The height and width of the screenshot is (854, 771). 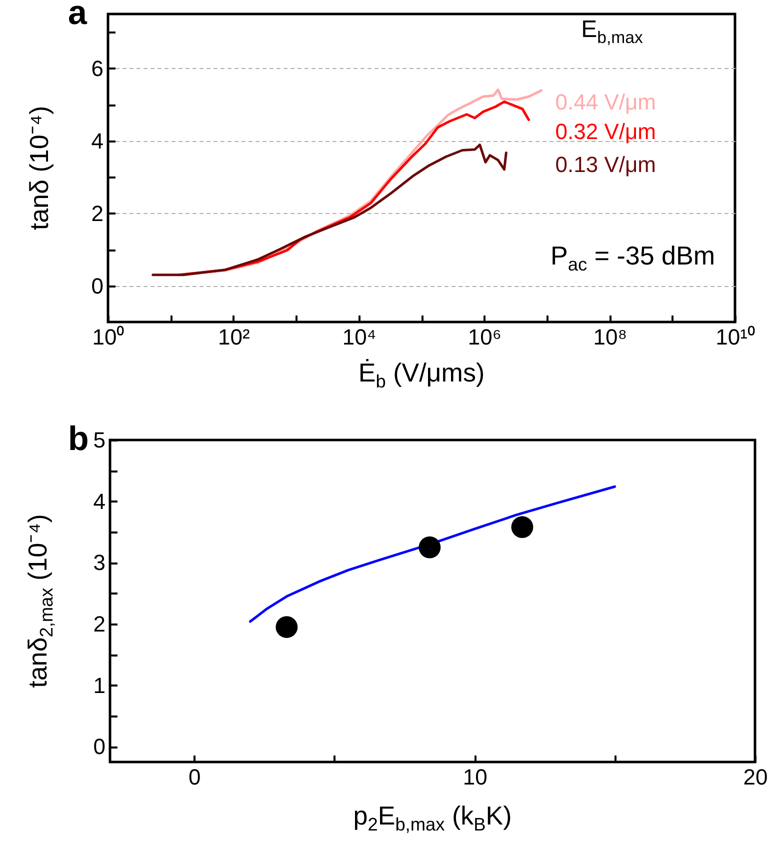 What do you see at coordinates (432, 818) in the screenshot?
I see `x-axis-title: p$_{2}$E$_{b,max}$ (k$_{B}$K)` at bounding box center [432, 818].